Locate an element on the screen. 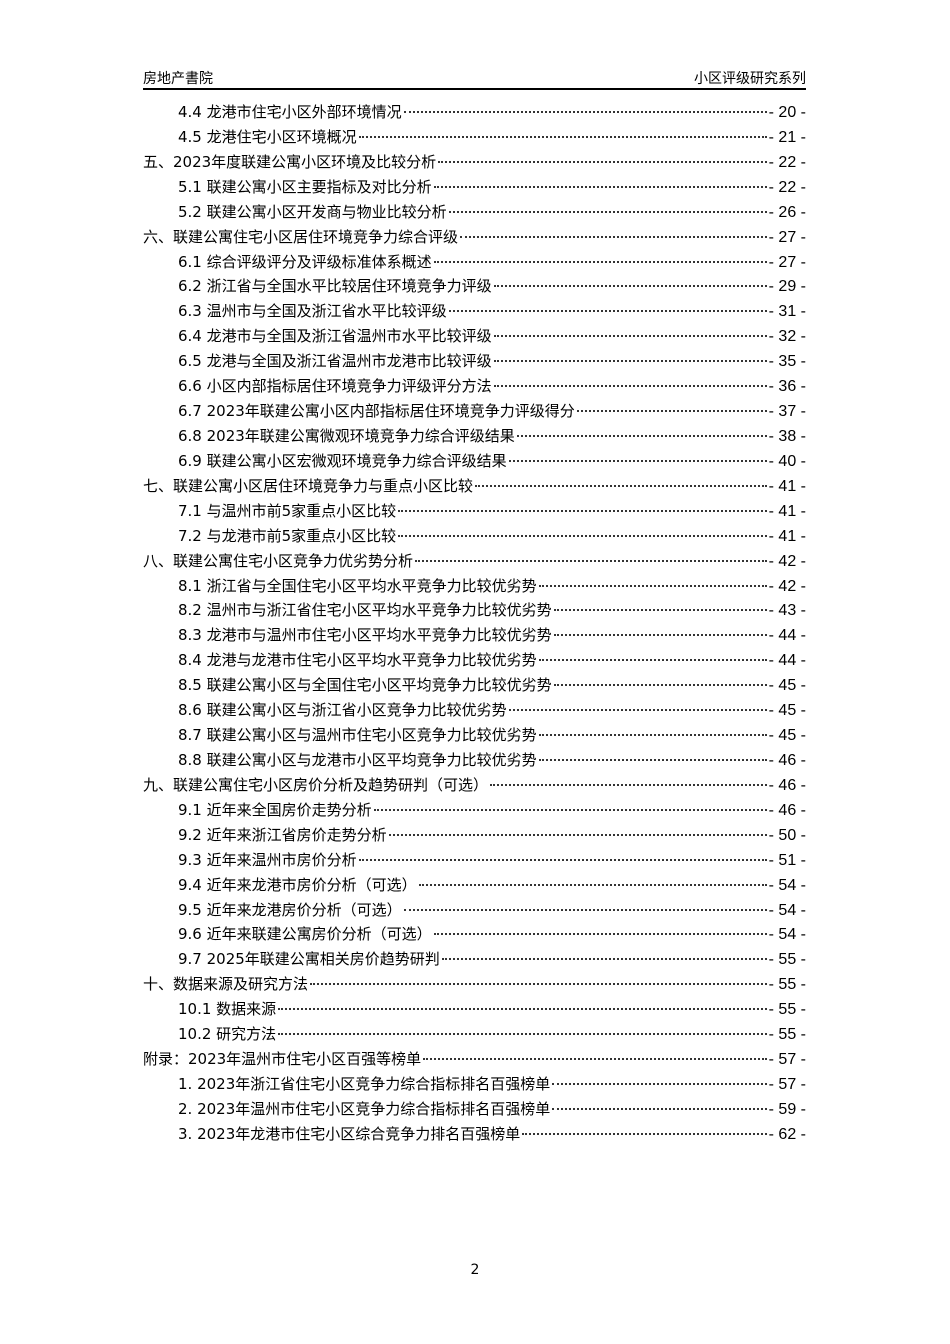 Image resolution: width=950 pixels, height=1344 pixels. toc-entry-title: 8.5 联建公寓小区与全国住宅小区平均竞争力比较优劣势 is located at coordinates (365, 685).